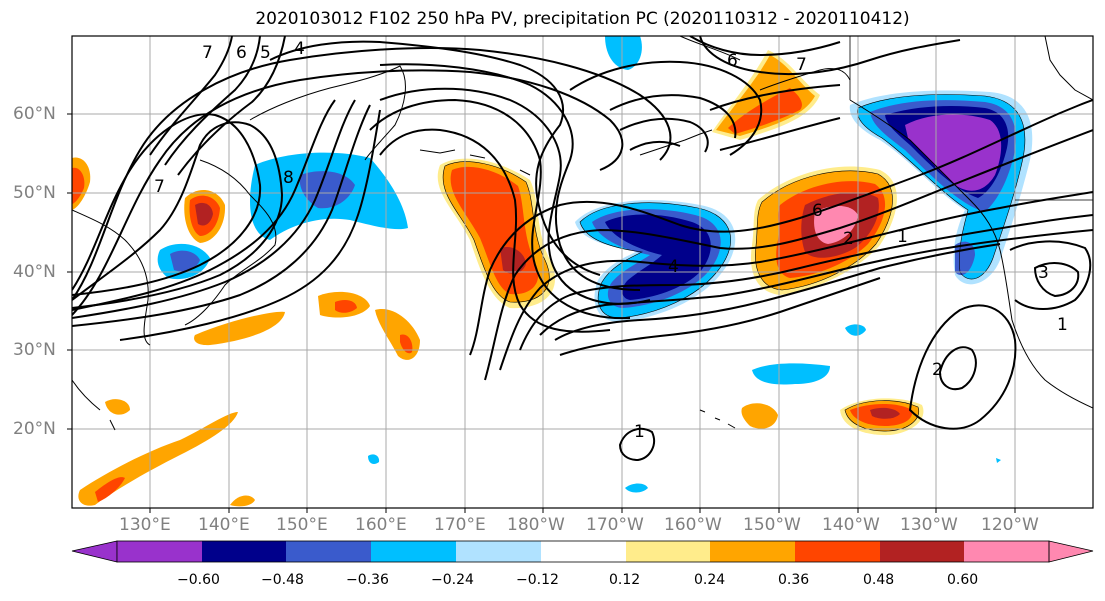 The height and width of the screenshot is (601, 1105). What do you see at coordinates (794, 580) in the screenshot?
I see `colorbar-tick-label: 0.36` at bounding box center [794, 580].